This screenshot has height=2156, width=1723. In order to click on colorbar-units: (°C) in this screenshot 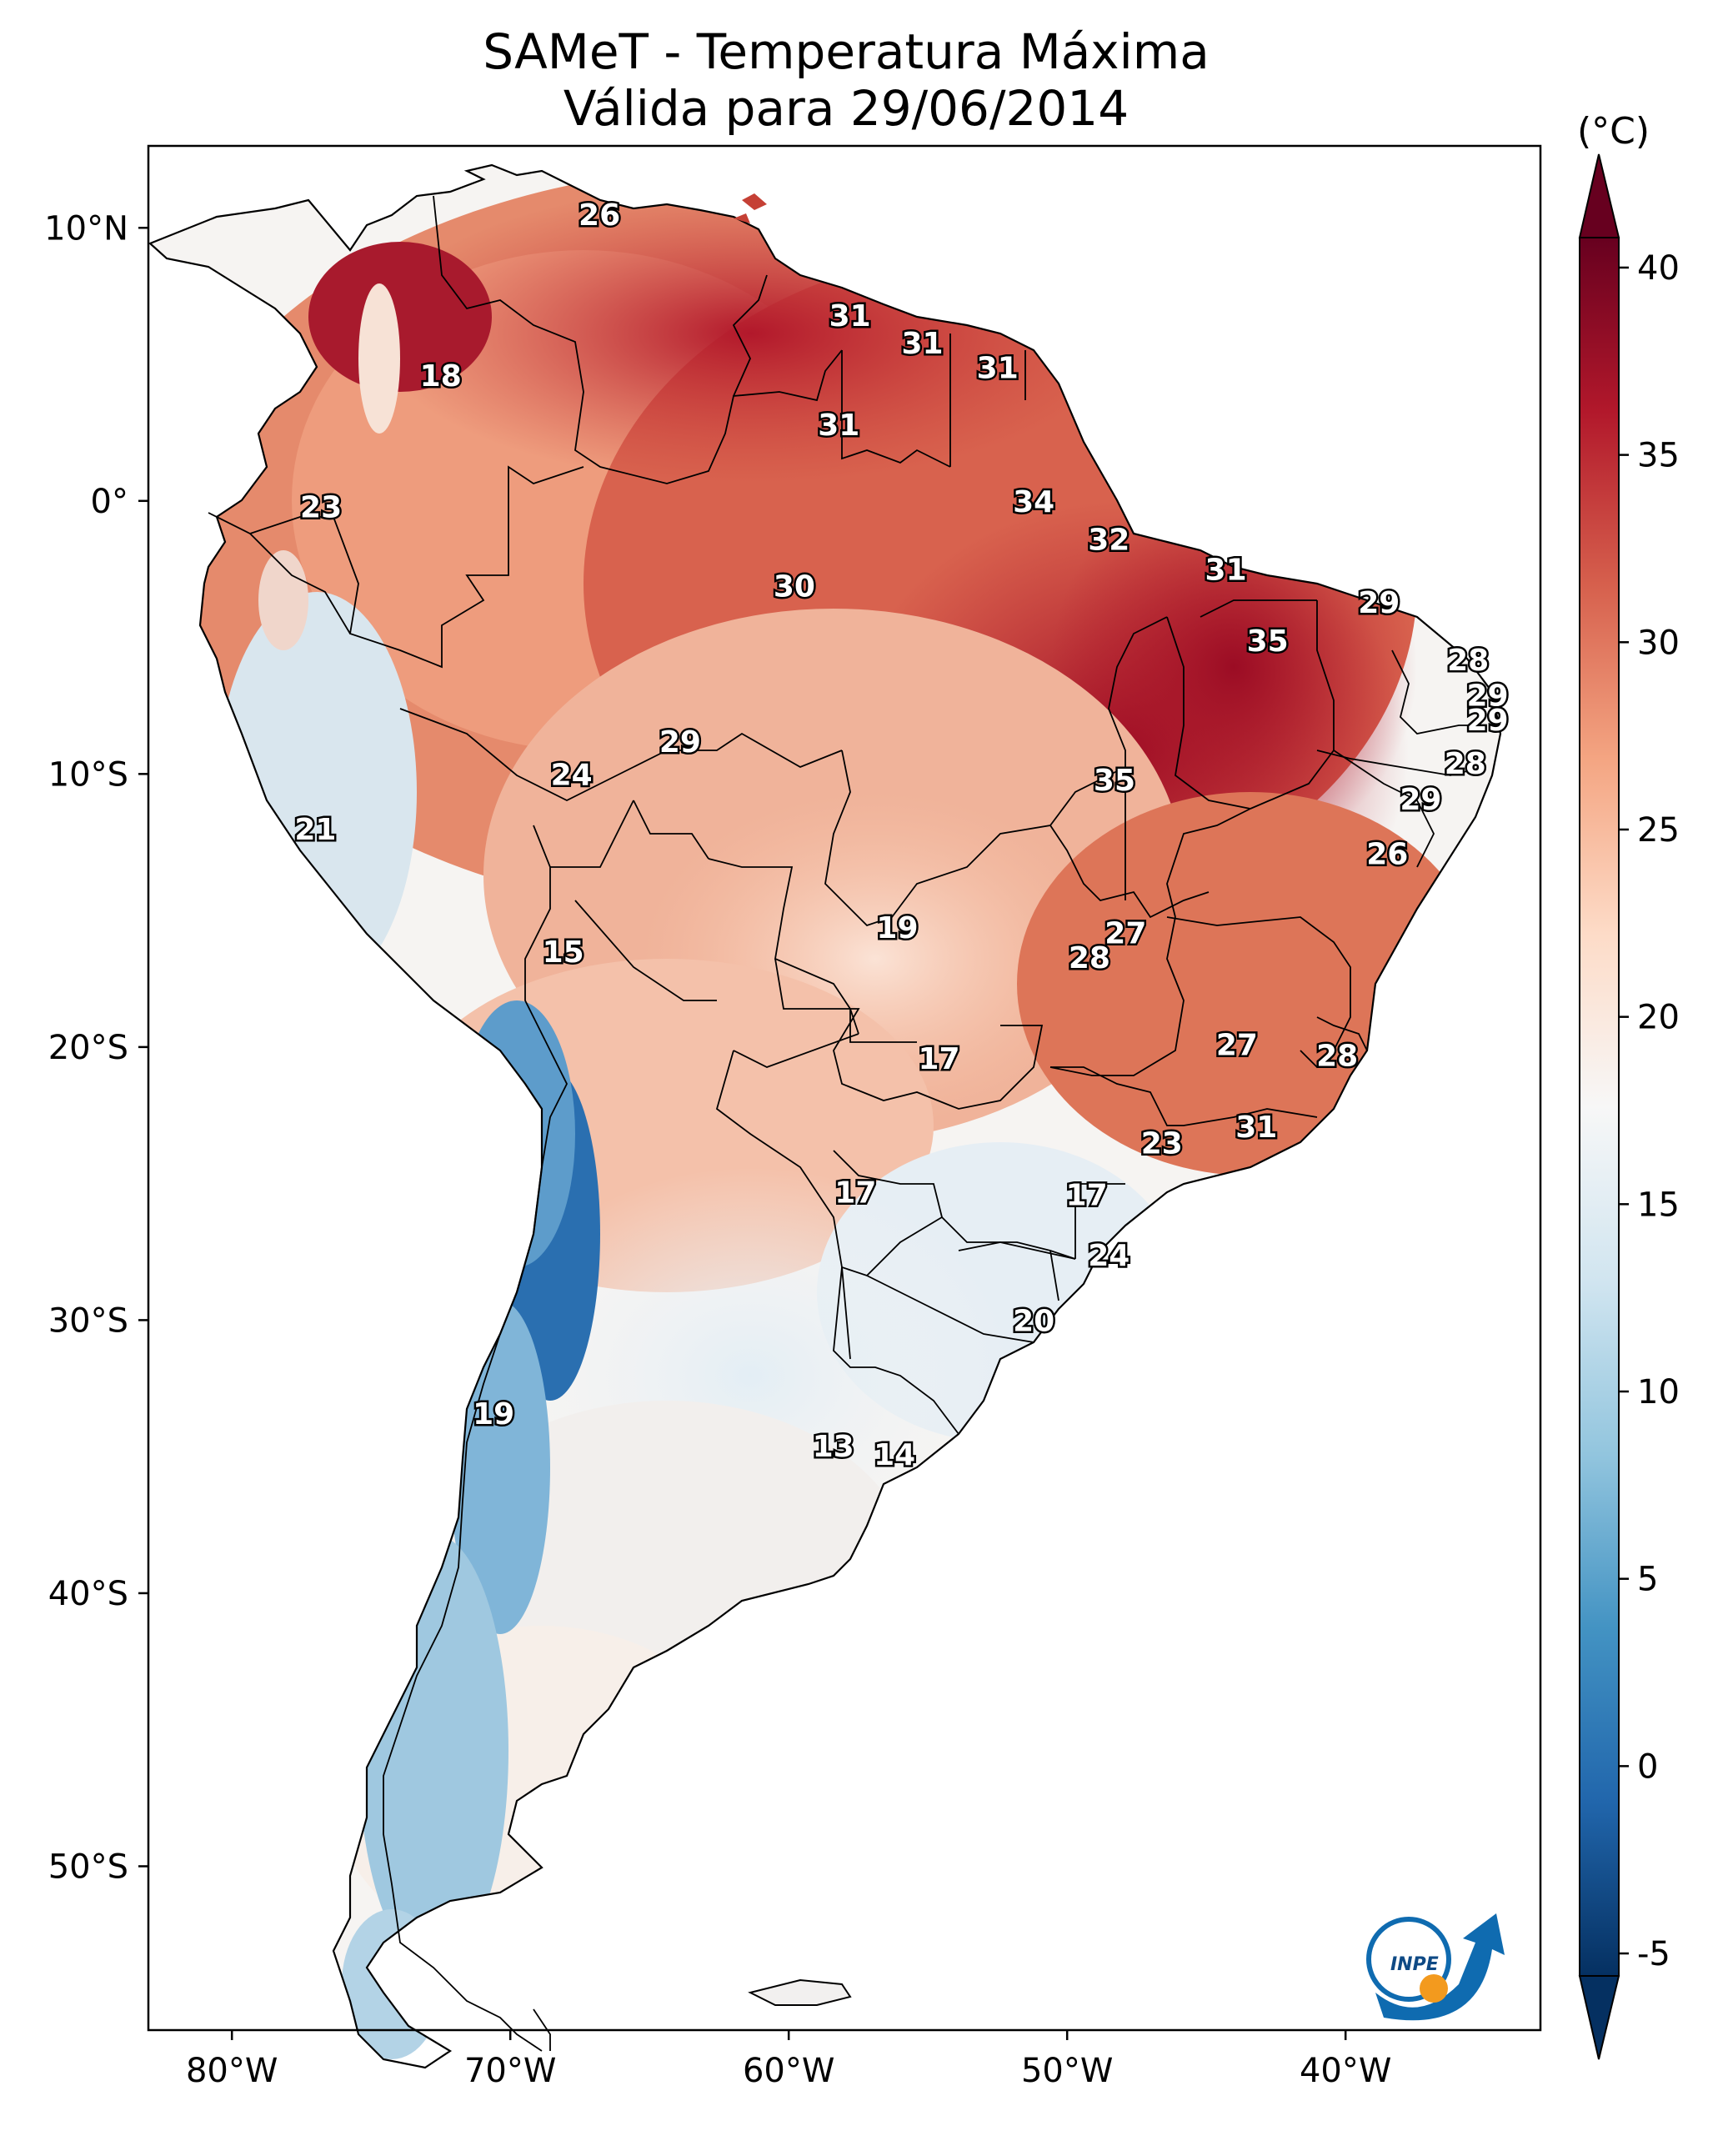, I will do `click(1613, 131)`.